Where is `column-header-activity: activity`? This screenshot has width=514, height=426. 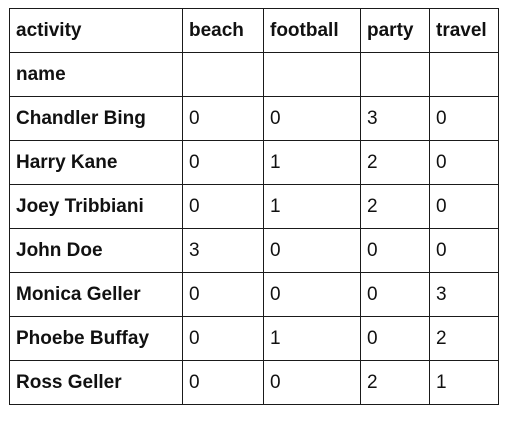
column-header-activity: activity is located at coordinates (96, 30).